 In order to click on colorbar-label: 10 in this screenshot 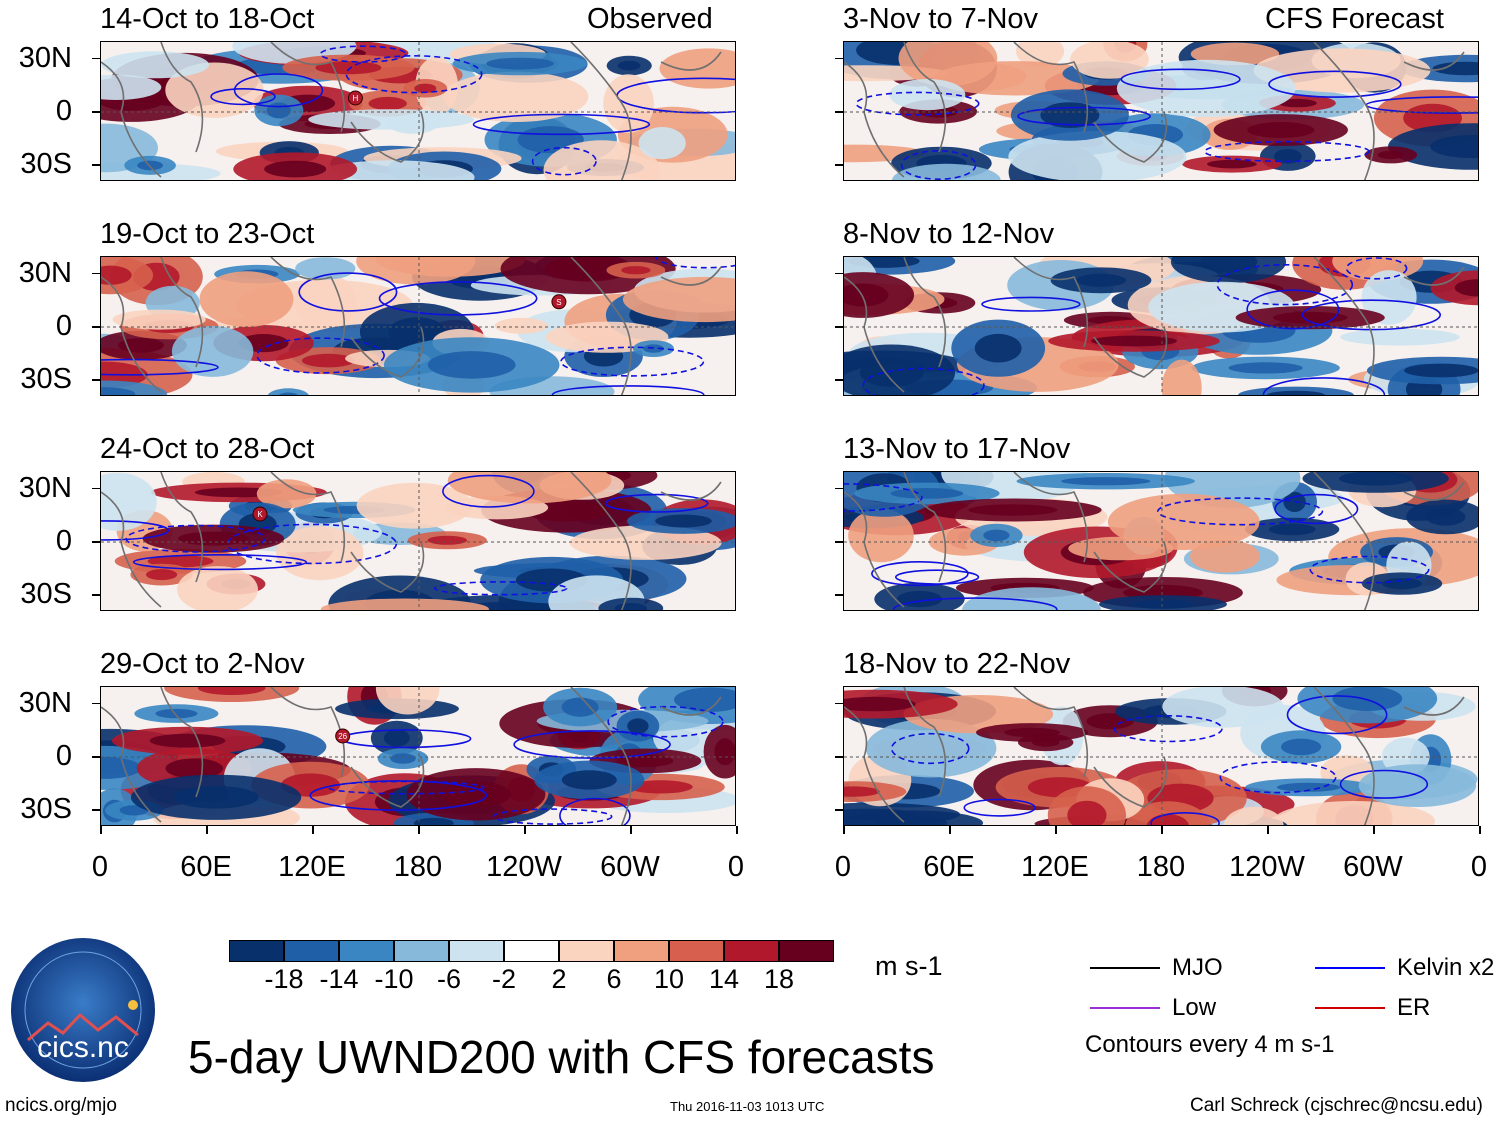, I will do `click(669, 979)`.